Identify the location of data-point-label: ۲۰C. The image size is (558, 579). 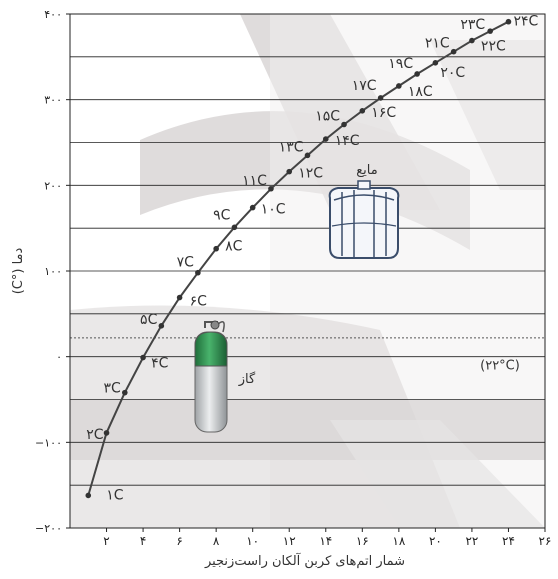
(452, 73).